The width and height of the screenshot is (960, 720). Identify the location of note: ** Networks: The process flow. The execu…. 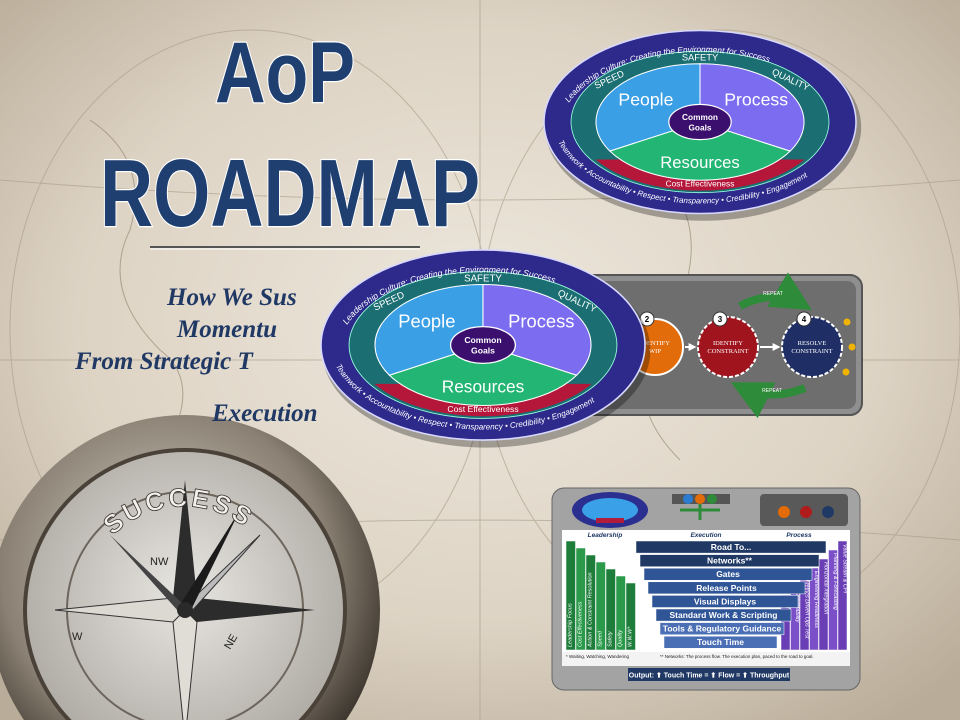
(737, 656).